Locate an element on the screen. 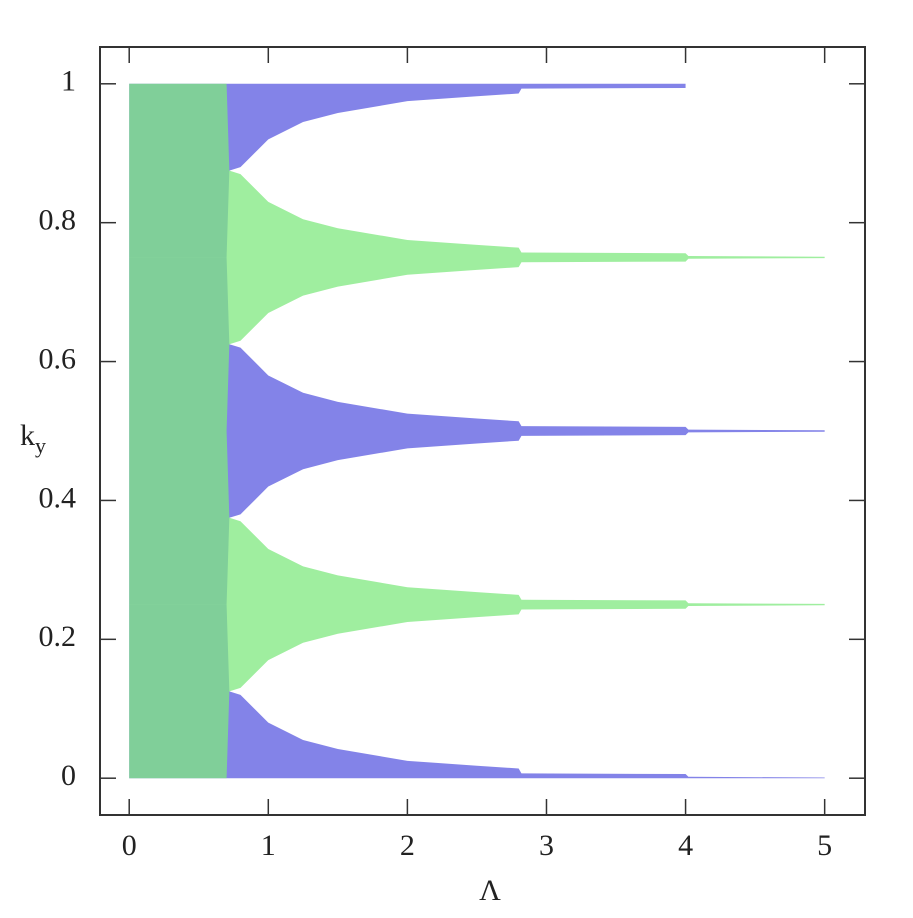  x-tick-label: 4 is located at coordinates (685, 845).